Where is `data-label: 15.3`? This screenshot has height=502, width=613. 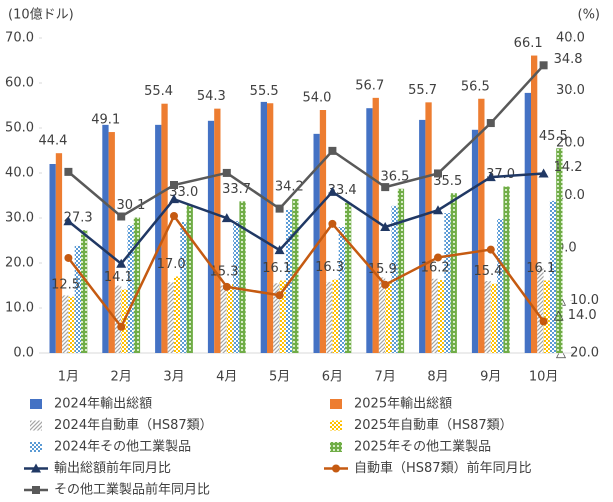 data-label: 15.3 is located at coordinates (223, 272).